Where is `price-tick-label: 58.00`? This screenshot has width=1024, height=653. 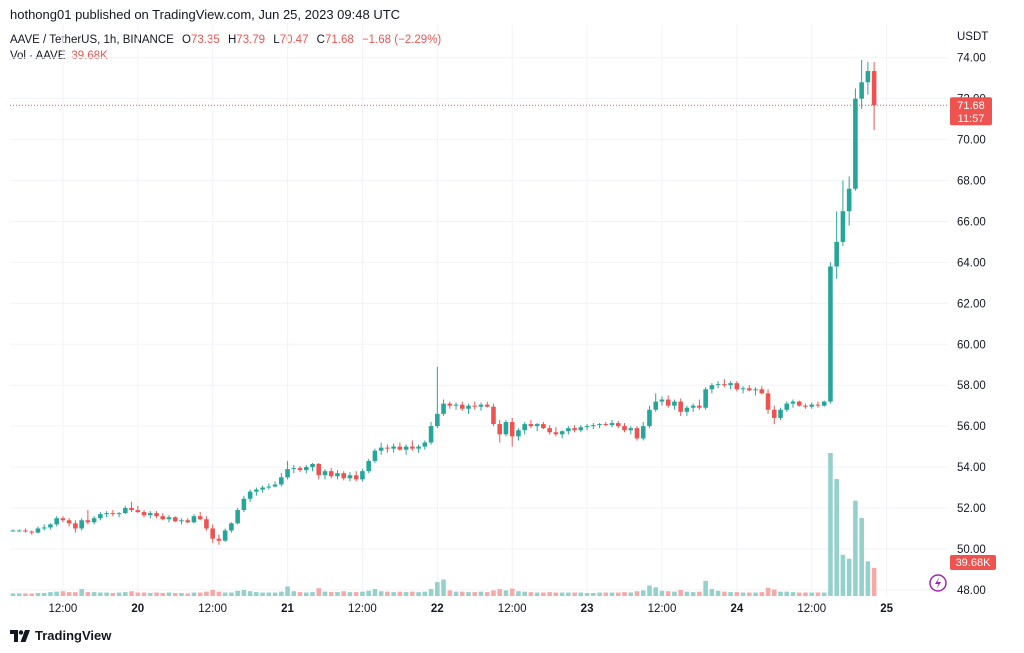 price-tick-label: 58.00 is located at coordinates (971, 386).